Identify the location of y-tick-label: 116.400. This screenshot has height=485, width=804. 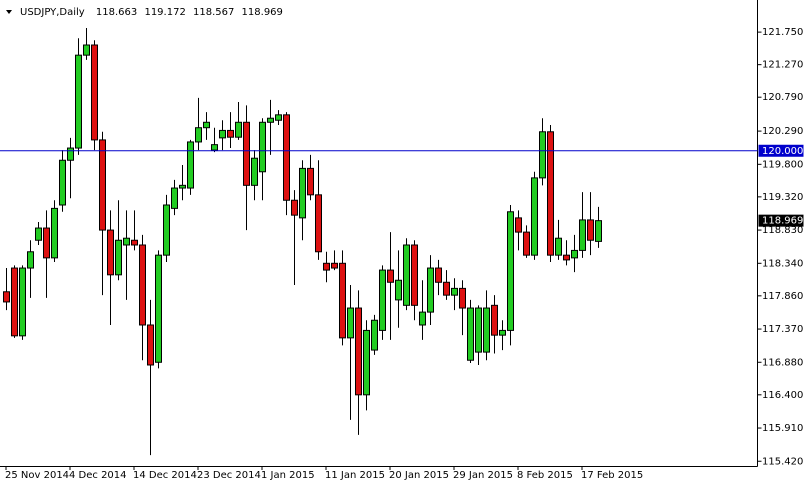
(782, 395).